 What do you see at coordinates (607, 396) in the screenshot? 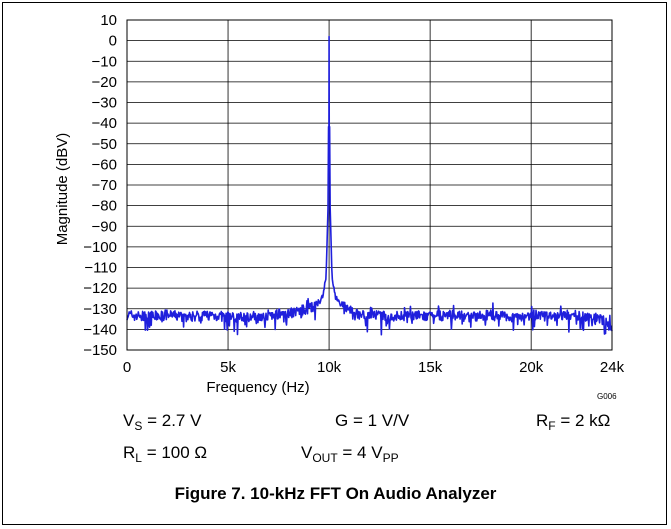
I see `figure-code: G006` at bounding box center [607, 396].